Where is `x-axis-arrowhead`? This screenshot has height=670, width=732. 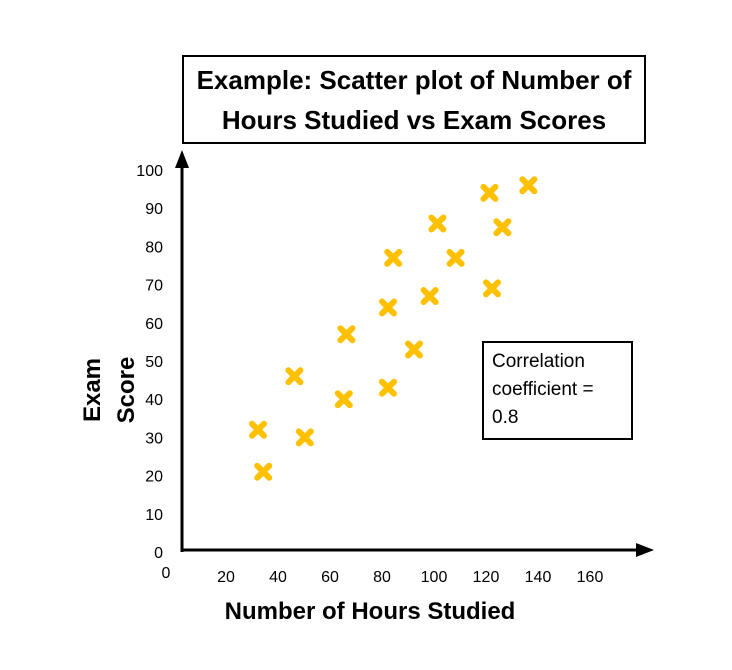 x-axis-arrowhead is located at coordinates (645, 550).